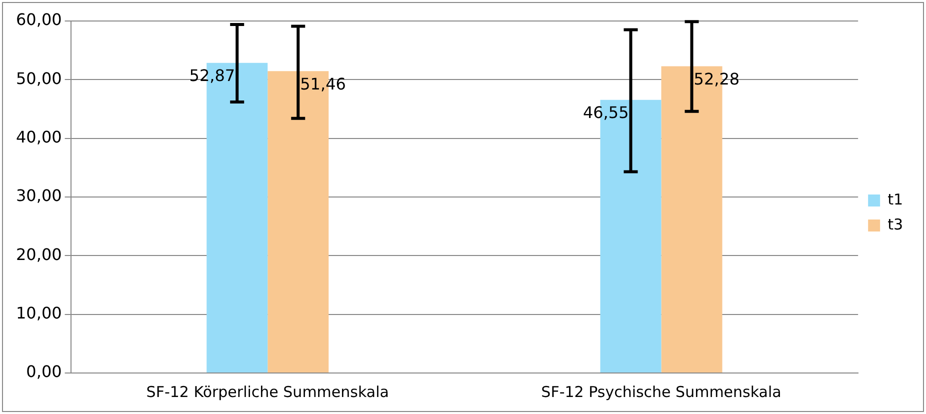 This screenshot has height=414, width=926. Describe the element at coordinates (661, 391) in the screenshot. I see `x-tick-label: SF-12 Psychische Summenskala` at that location.